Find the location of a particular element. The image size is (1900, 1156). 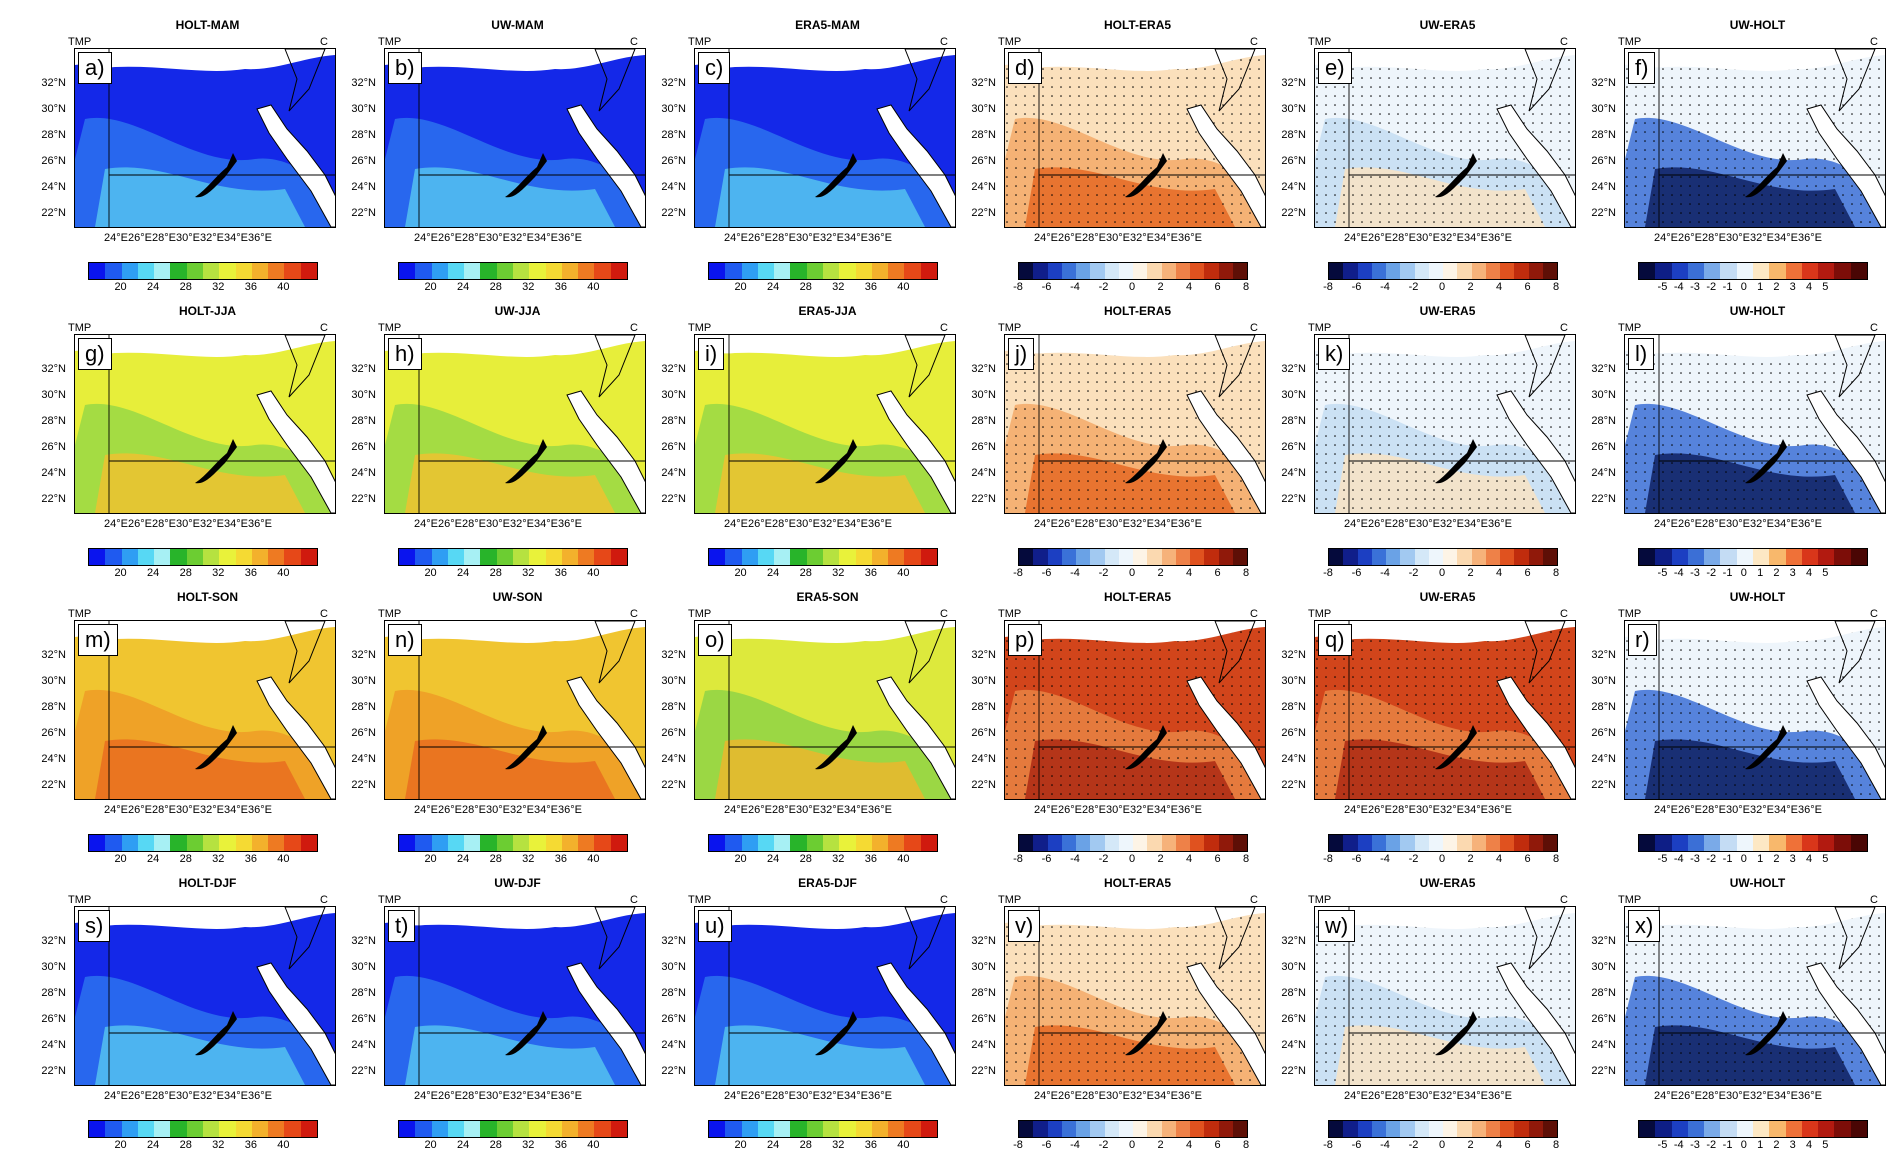

colorbar-tick-label: -5 is located at coordinates (1662, 859).